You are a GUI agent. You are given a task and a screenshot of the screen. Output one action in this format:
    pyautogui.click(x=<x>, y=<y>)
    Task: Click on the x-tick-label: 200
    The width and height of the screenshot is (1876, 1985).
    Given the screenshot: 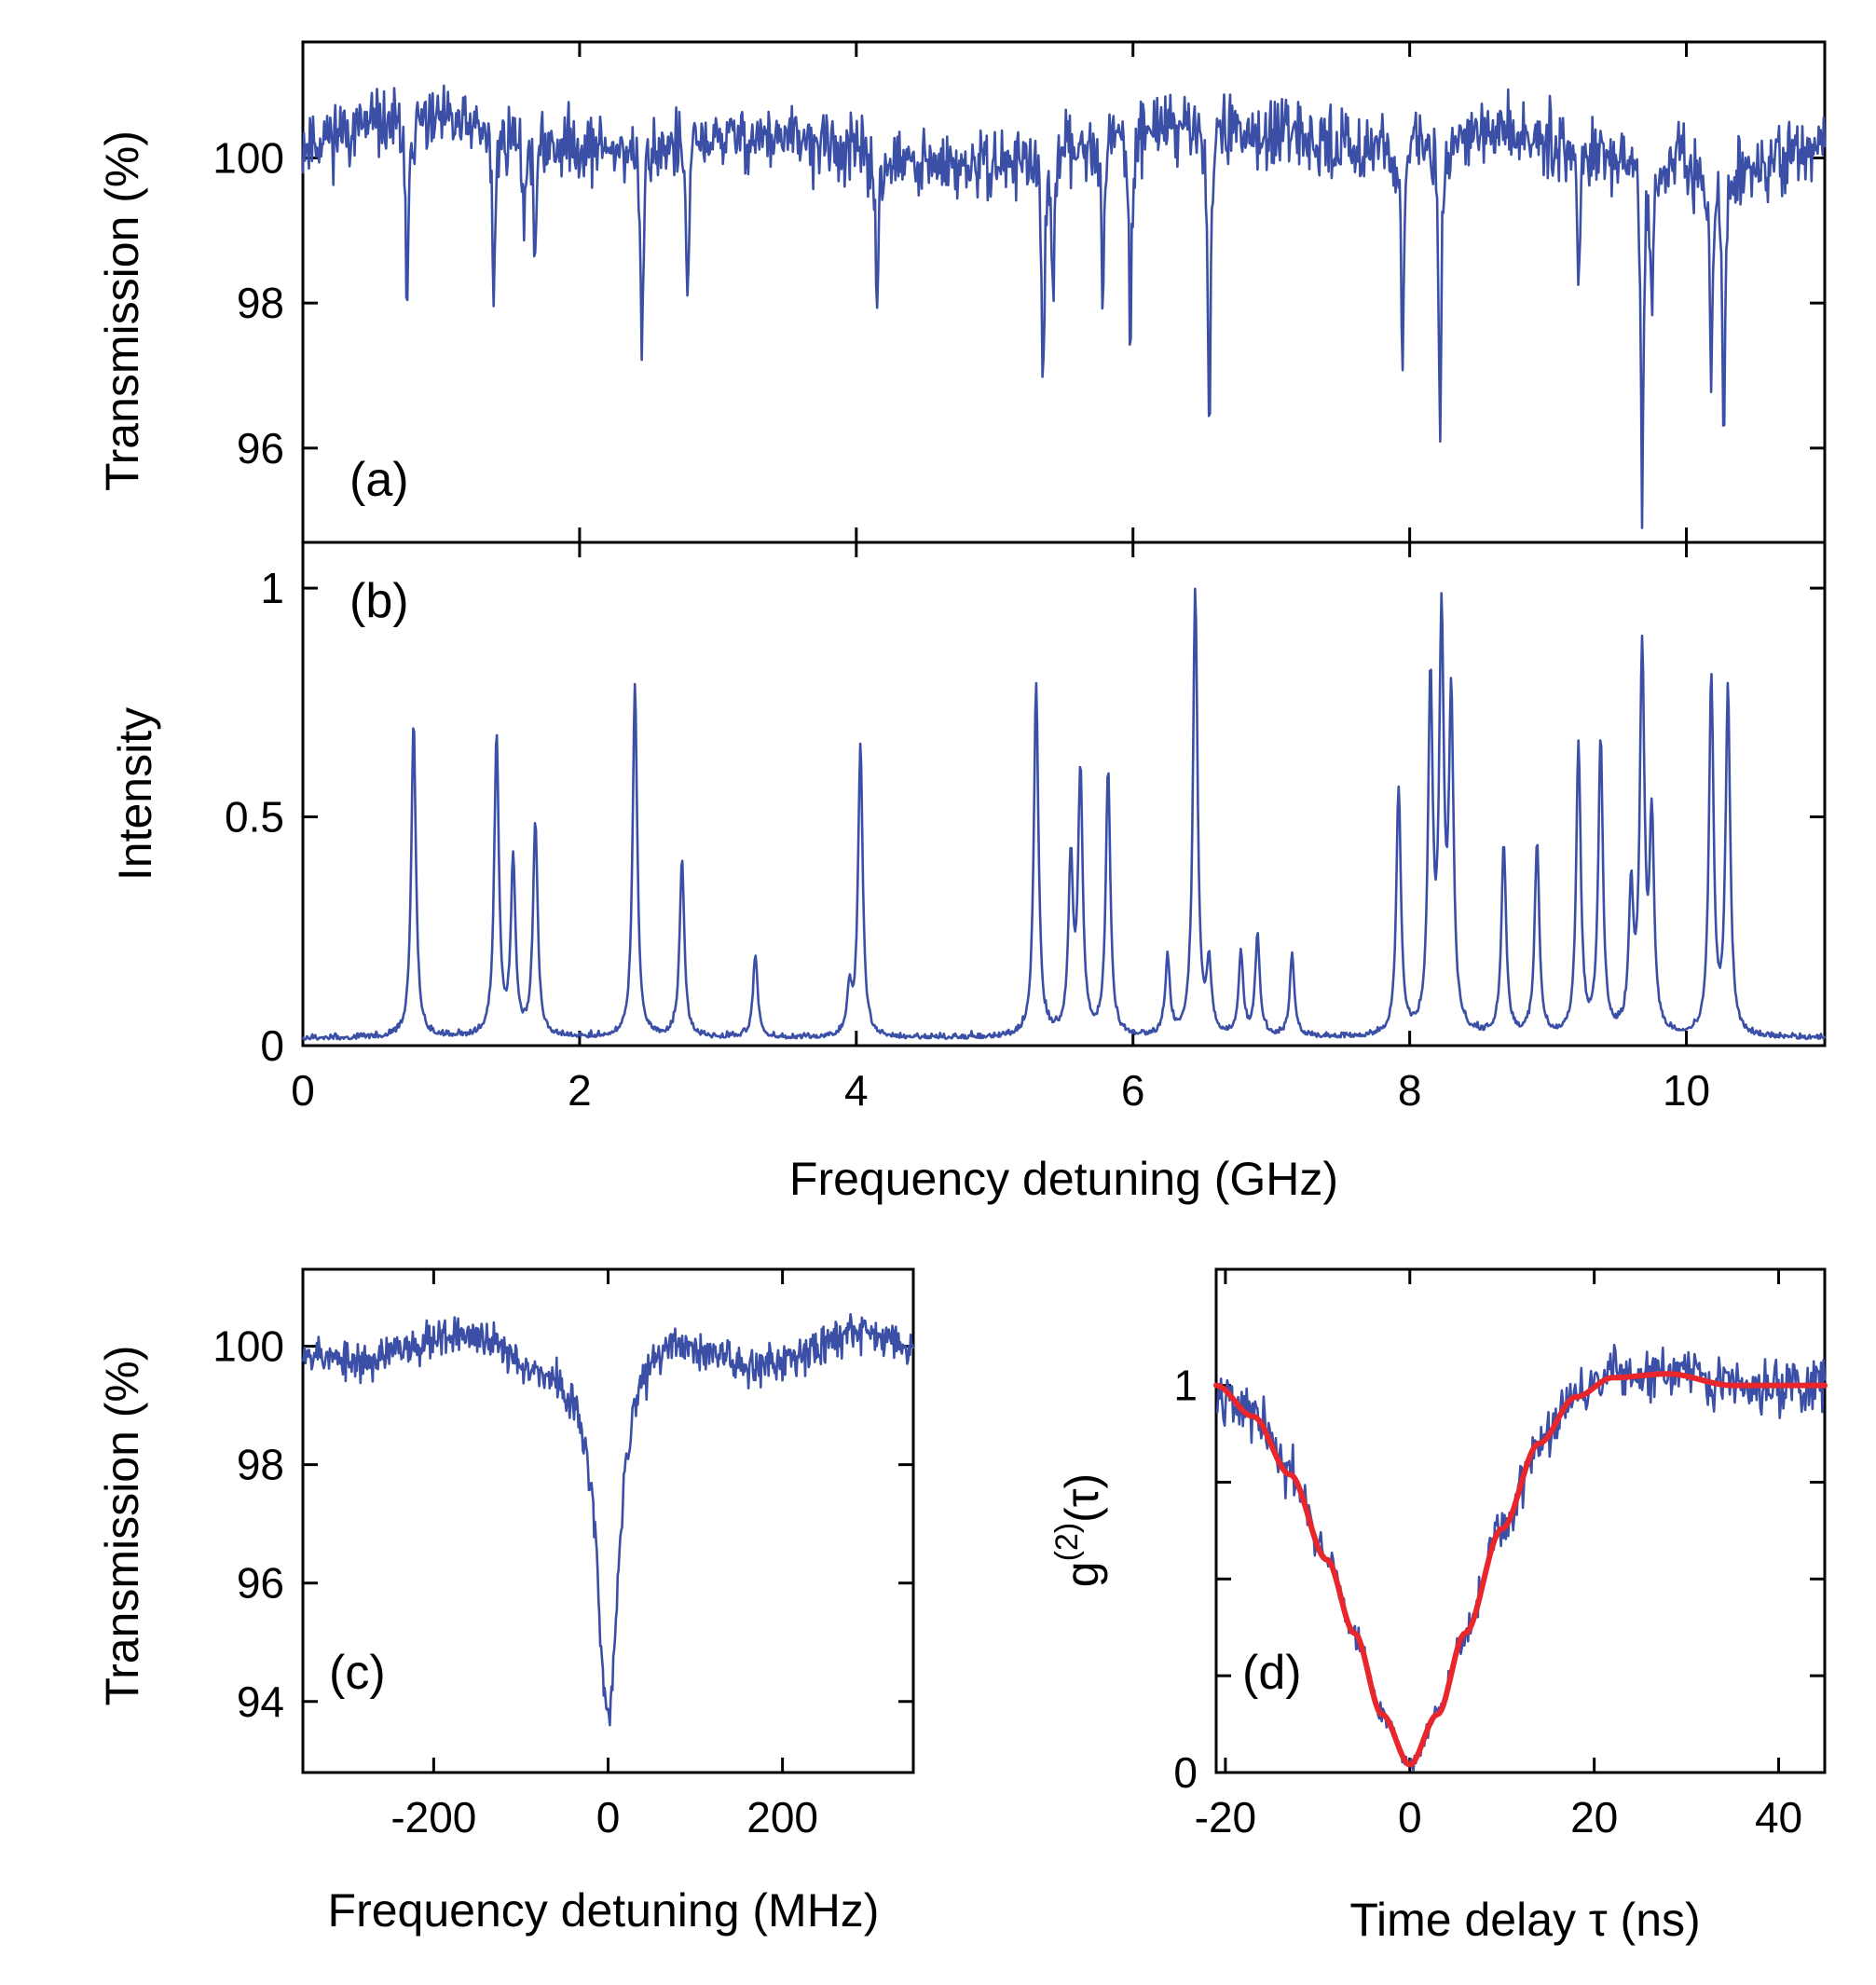 What is the action you would take?
    pyautogui.click(x=782, y=1817)
    